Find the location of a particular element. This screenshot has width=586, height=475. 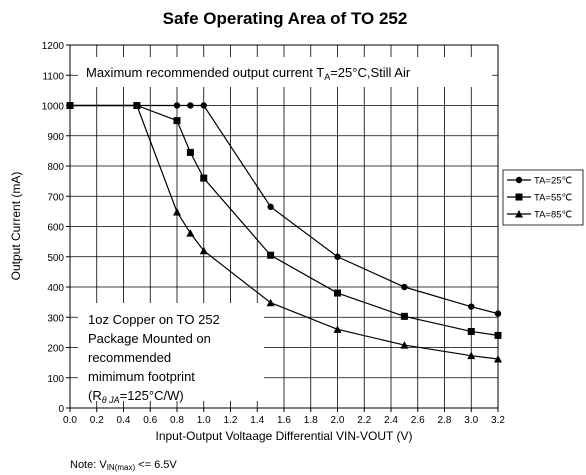

annotation-part: (R is located at coordinates (95, 395).